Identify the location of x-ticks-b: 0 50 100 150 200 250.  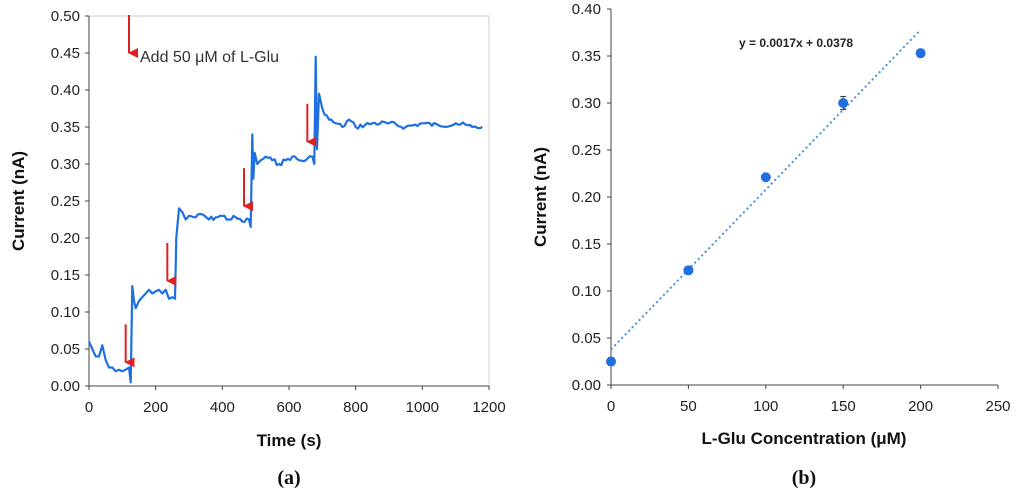
(809, 400).